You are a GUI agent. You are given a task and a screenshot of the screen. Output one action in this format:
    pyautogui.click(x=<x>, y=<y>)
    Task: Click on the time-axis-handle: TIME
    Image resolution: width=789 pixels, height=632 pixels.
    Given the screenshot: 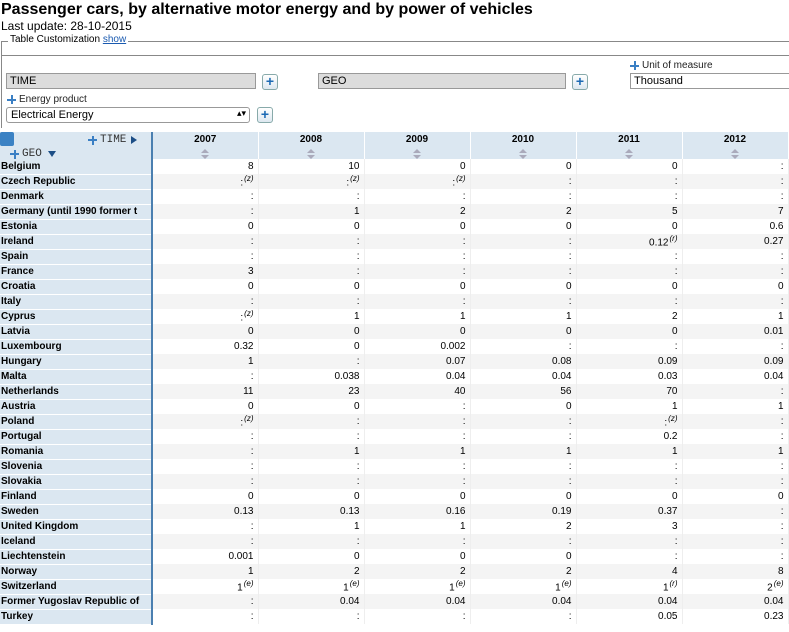 What is the action you would take?
    pyautogui.click(x=113, y=140)
    